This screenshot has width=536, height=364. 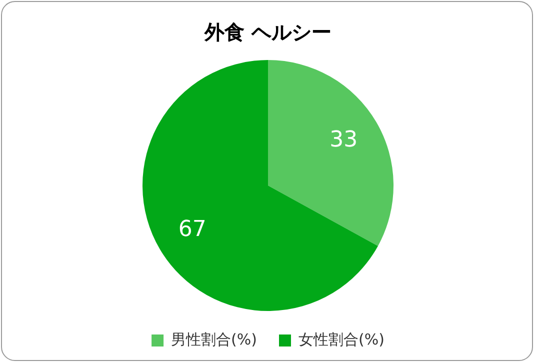 I want to click on legend-label: 男性割合(%), so click(x=214, y=339).